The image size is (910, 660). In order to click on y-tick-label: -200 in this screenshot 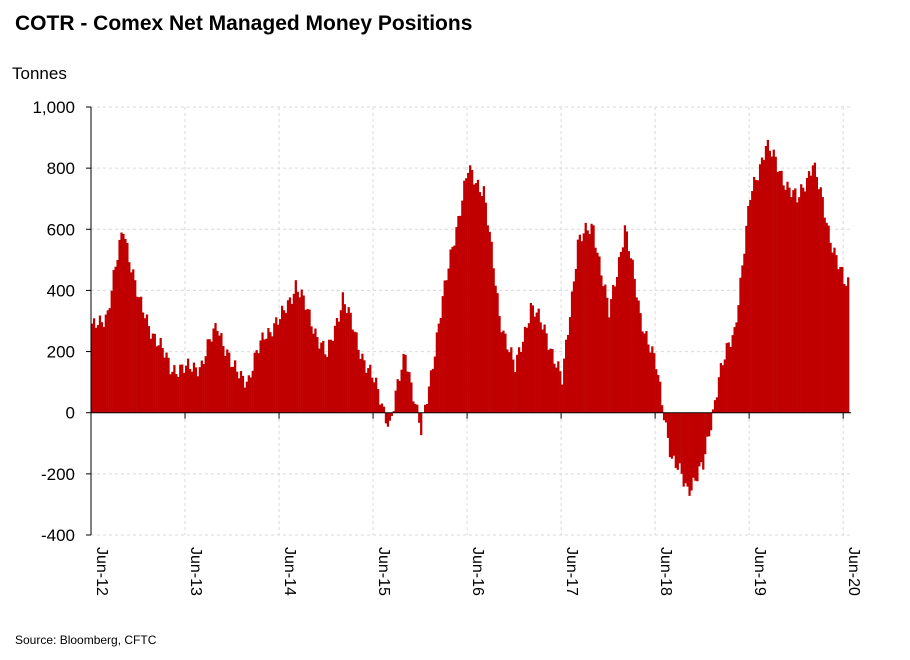, I will do `click(58, 474)`.